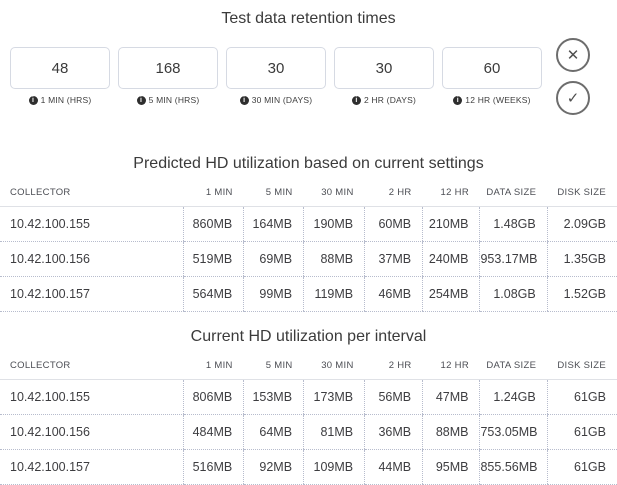  I want to click on retention-input-group: i30 MIN (DAYS), so click(276, 76).